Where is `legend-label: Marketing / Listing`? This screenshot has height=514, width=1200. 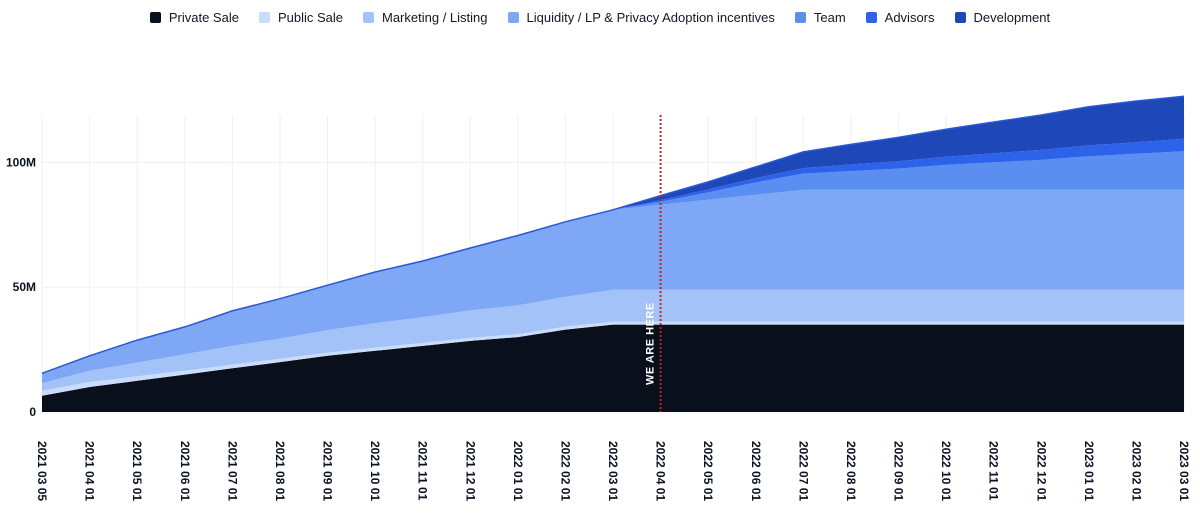 legend-label: Marketing / Listing is located at coordinates (435, 17).